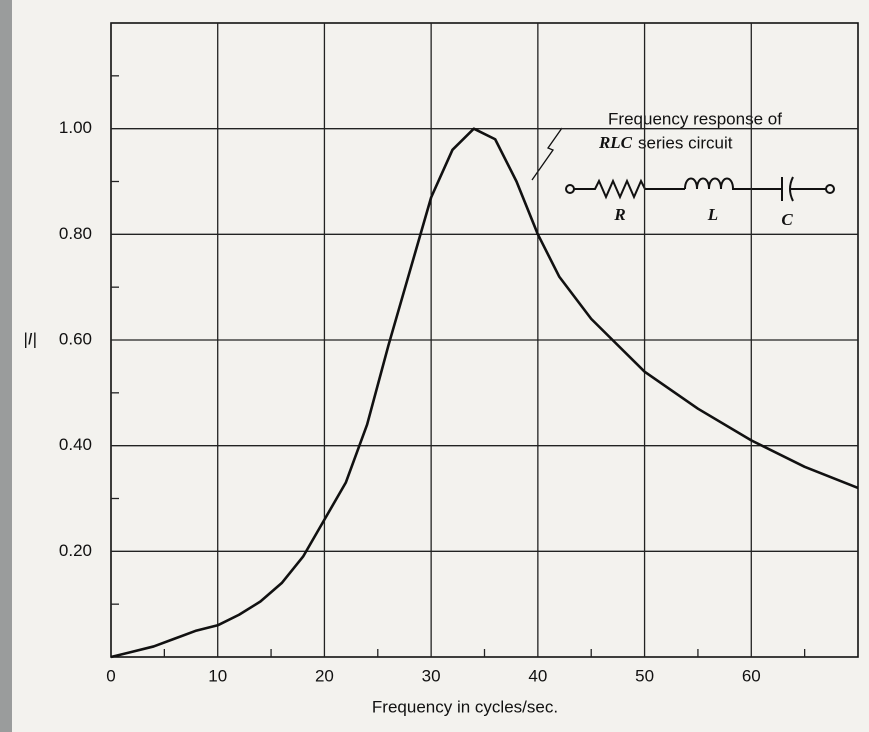 The width and height of the screenshot is (869, 732). Describe the element at coordinates (615, 142) in the screenshot. I see `annotation: RLC` at that location.